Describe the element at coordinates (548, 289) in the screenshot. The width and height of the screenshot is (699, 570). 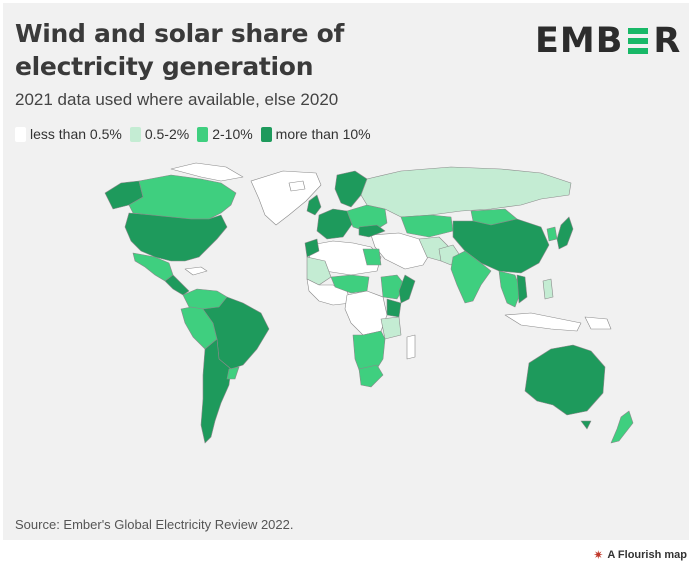
I see `region-philippines` at that location.